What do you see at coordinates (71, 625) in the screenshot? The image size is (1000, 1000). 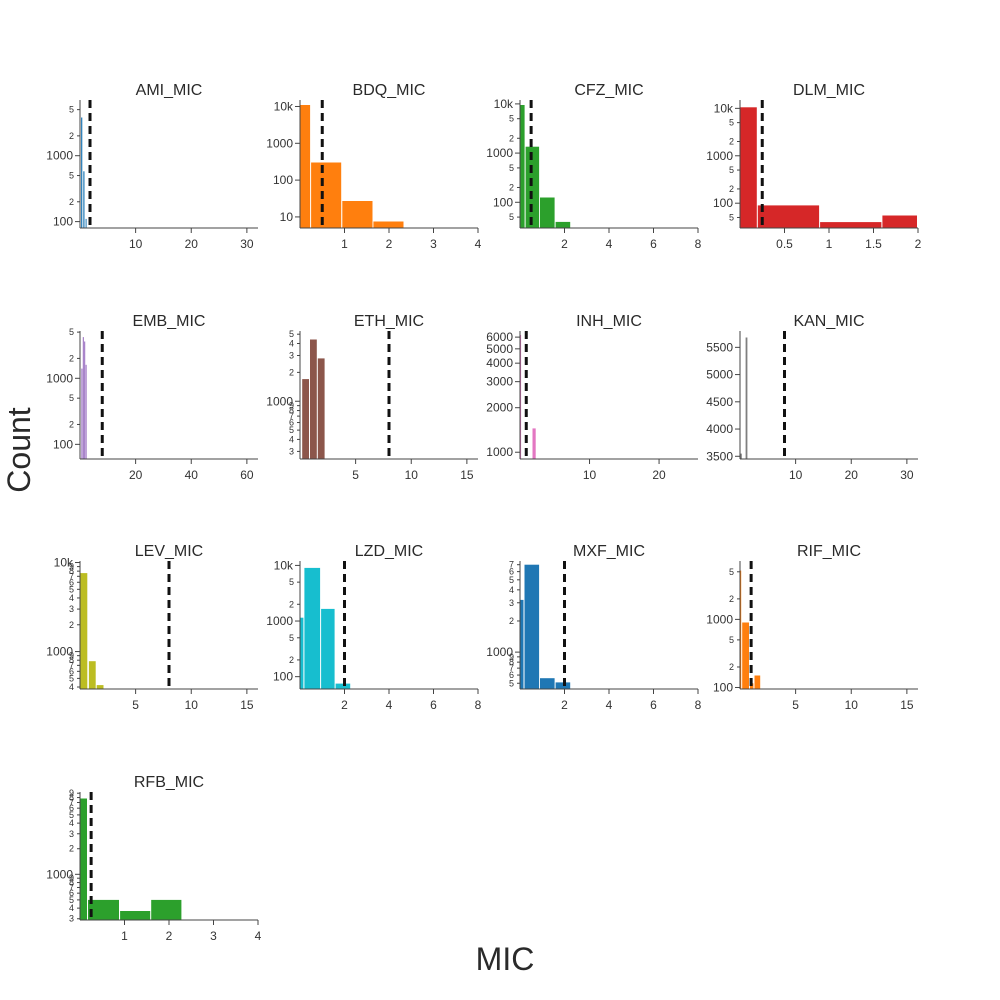 I see `lev-mic-ytick-label: 2` at bounding box center [71, 625].